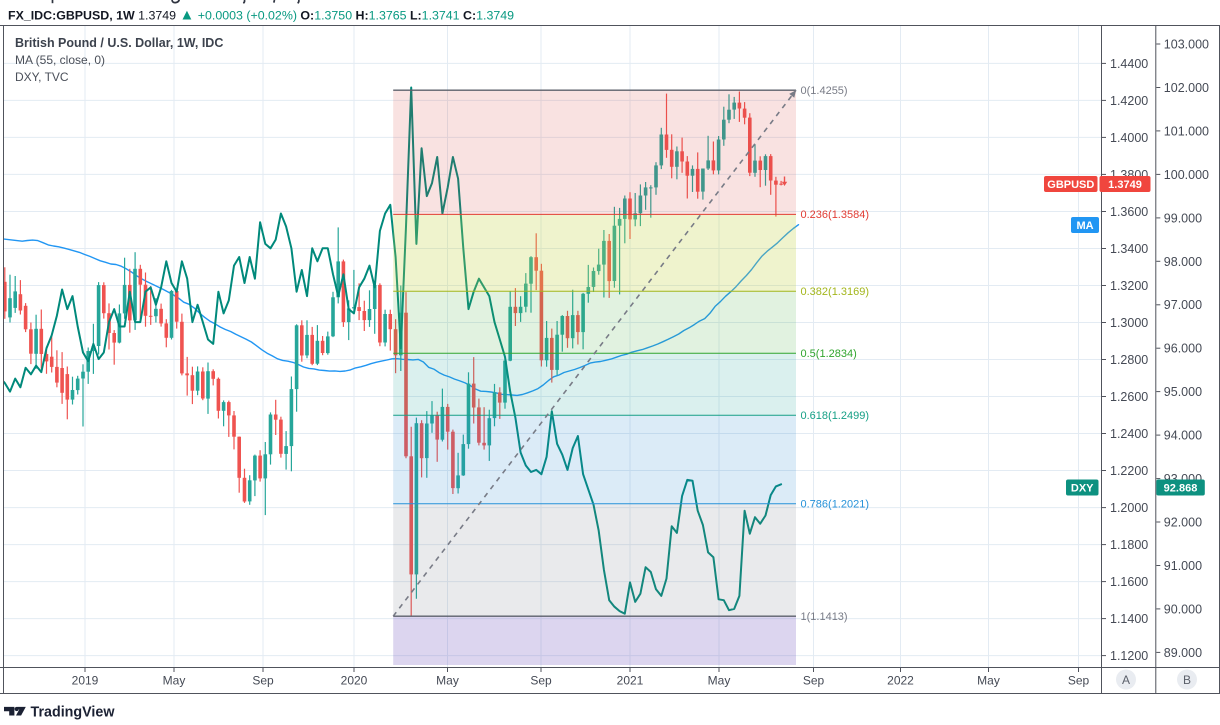 The height and width of the screenshot is (725, 1220). I want to click on svg-text: 1.1800, so click(1129, 545).